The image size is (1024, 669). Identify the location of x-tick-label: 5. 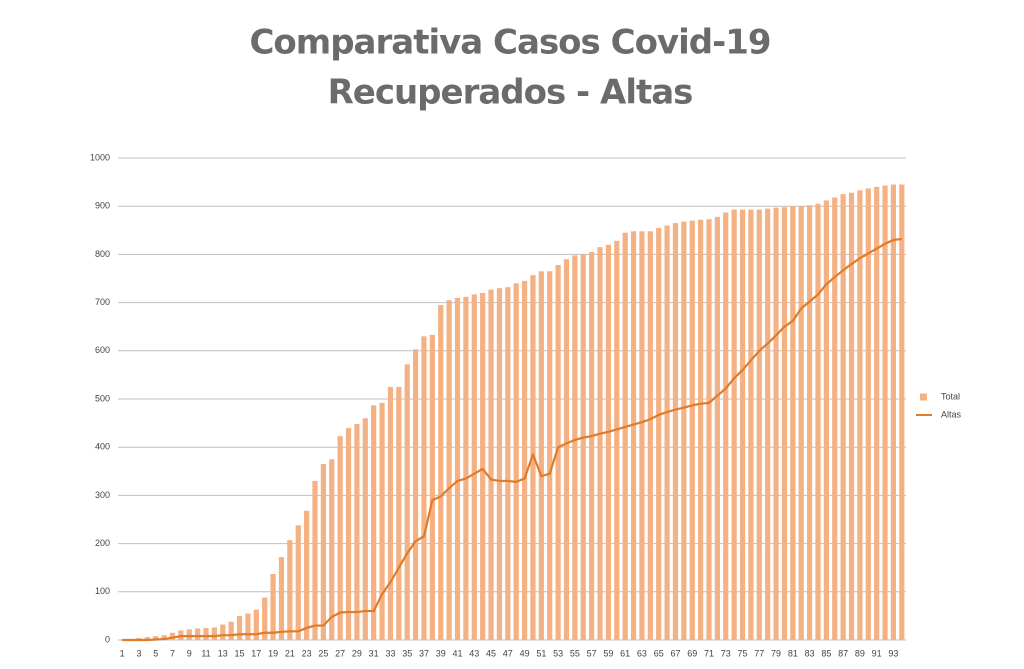
(155, 653).